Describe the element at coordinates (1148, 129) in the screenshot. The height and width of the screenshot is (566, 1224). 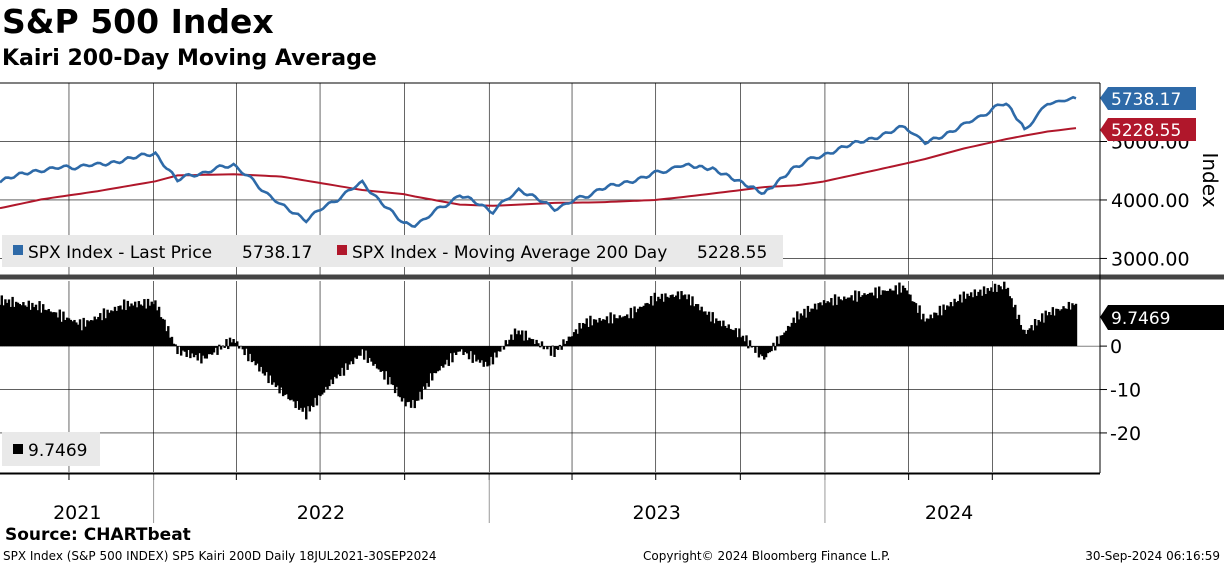
I see `moving-average-tag: 5228.55` at that location.